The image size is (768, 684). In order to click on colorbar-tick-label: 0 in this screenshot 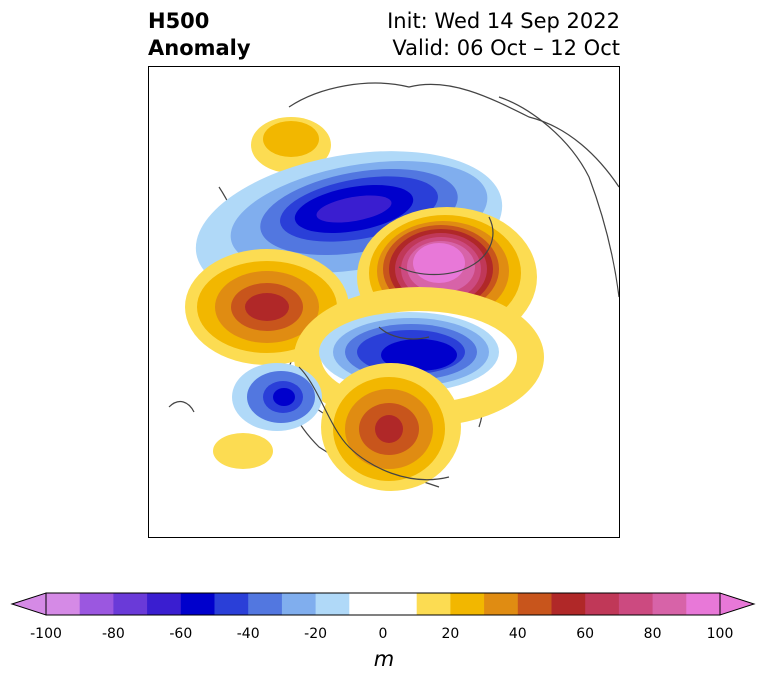, I will do `click(383, 634)`.